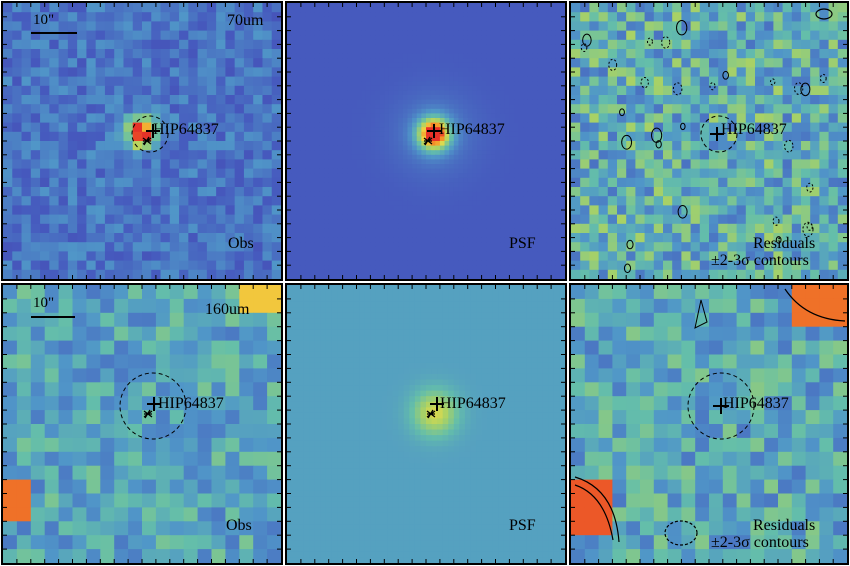 Image resolution: width=850 pixels, height=566 pixels. I want to click on band-label: 70um, so click(245, 20).